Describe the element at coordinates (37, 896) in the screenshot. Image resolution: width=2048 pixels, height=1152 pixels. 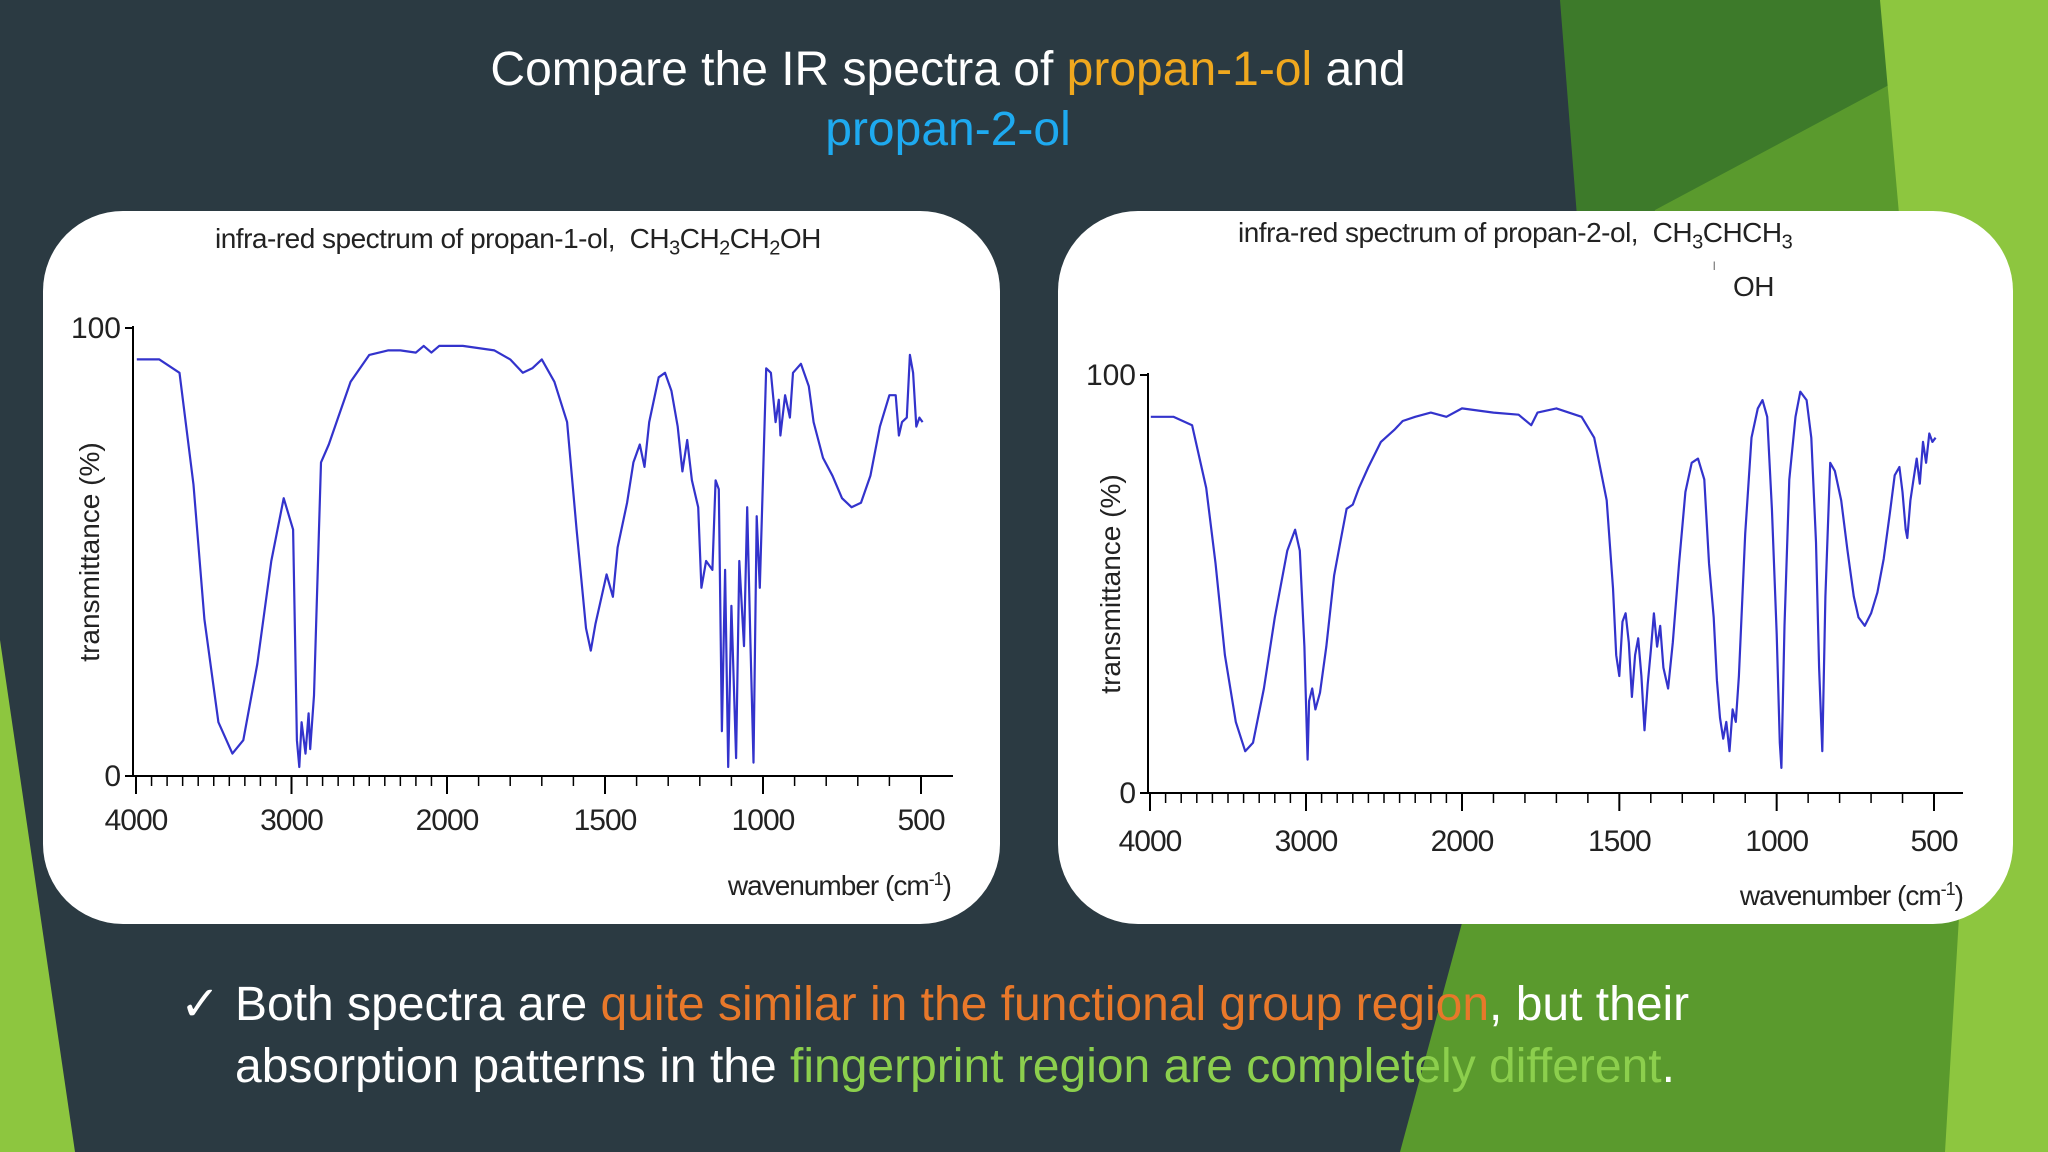
I see `decor-left-green-shape` at that location.